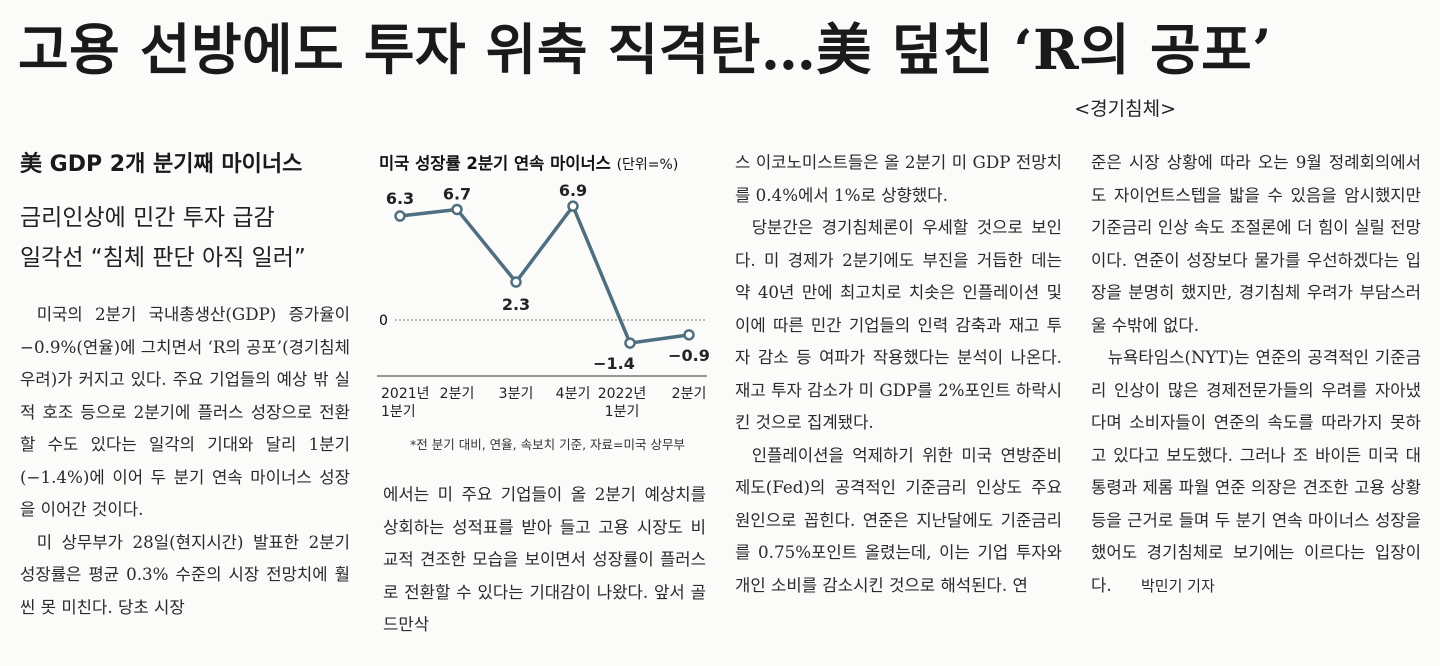 The height and width of the screenshot is (666, 1440). What do you see at coordinates (163, 258) in the screenshot?
I see `subheadline-3: 일각선 “침체 판단 아직 일러”` at bounding box center [163, 258].